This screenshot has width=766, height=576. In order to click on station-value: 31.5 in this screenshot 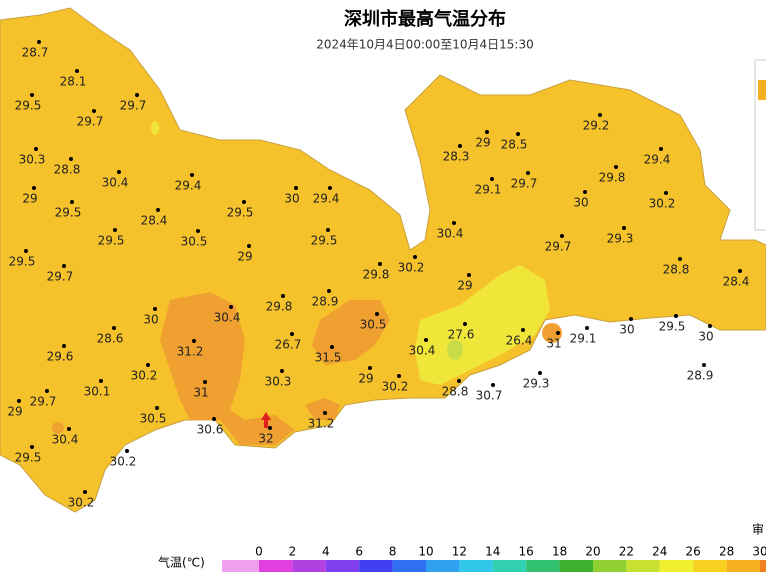, I will do `click(328, 358)`.